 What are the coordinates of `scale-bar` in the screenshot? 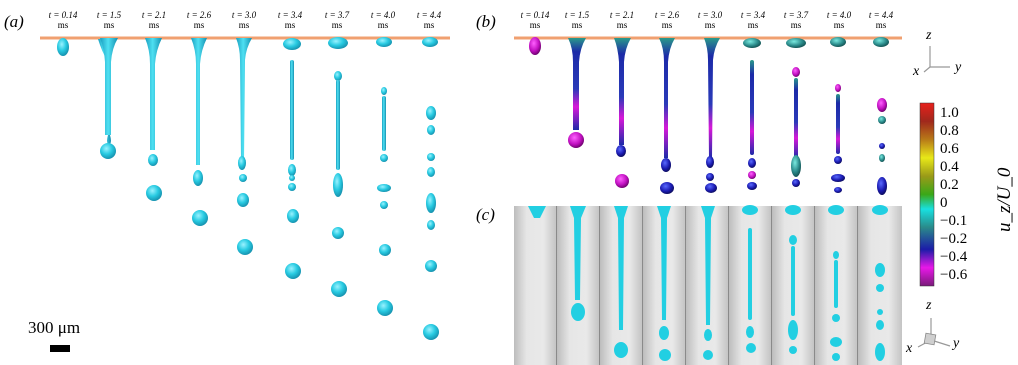 It's located at (60, 348).